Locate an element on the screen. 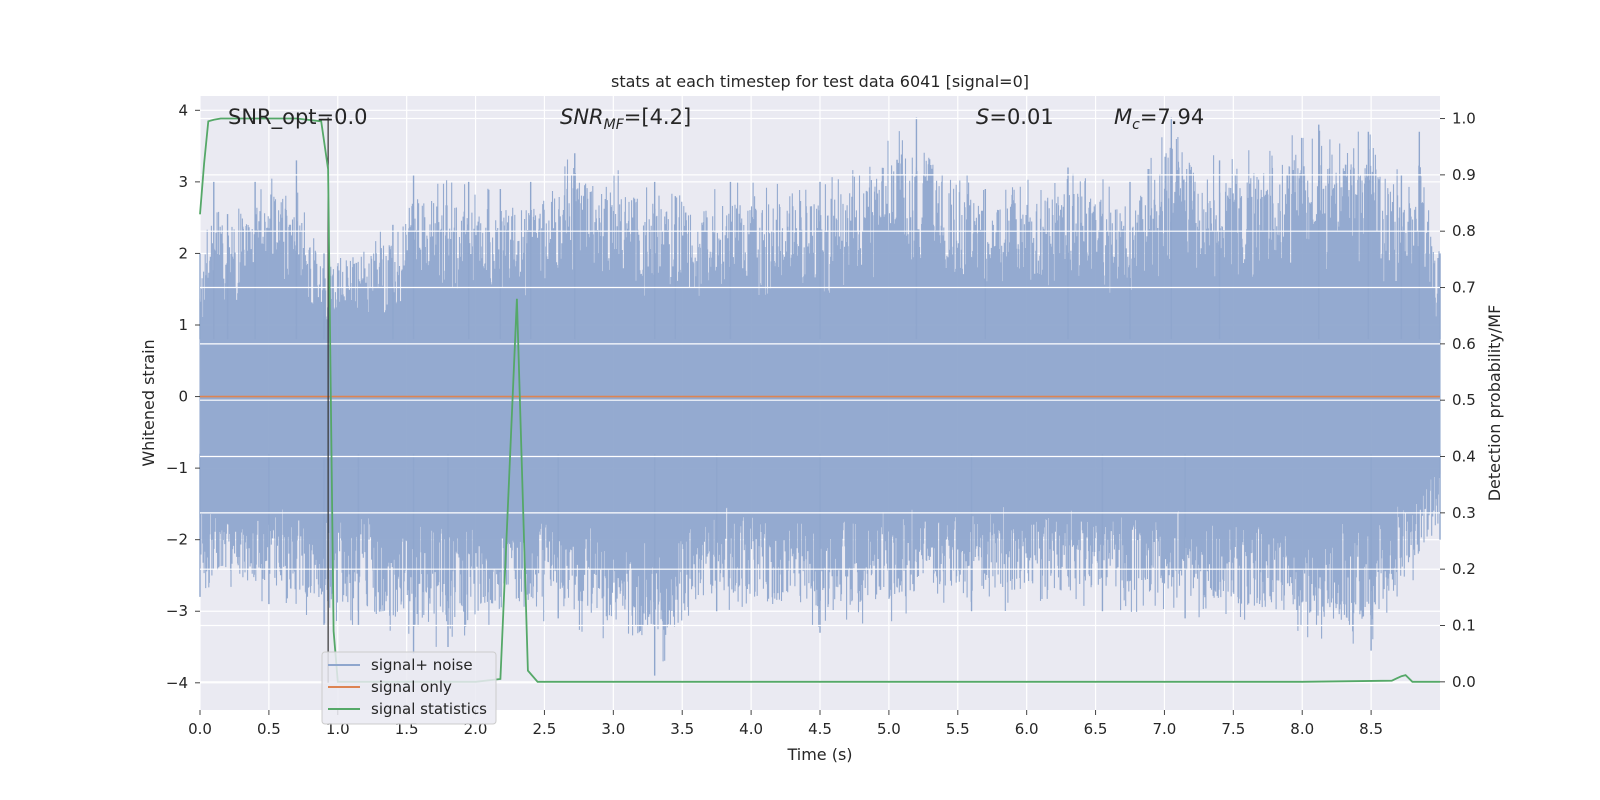  right-y-tick-label: 0.5 is located at coordinates (1464, 400).